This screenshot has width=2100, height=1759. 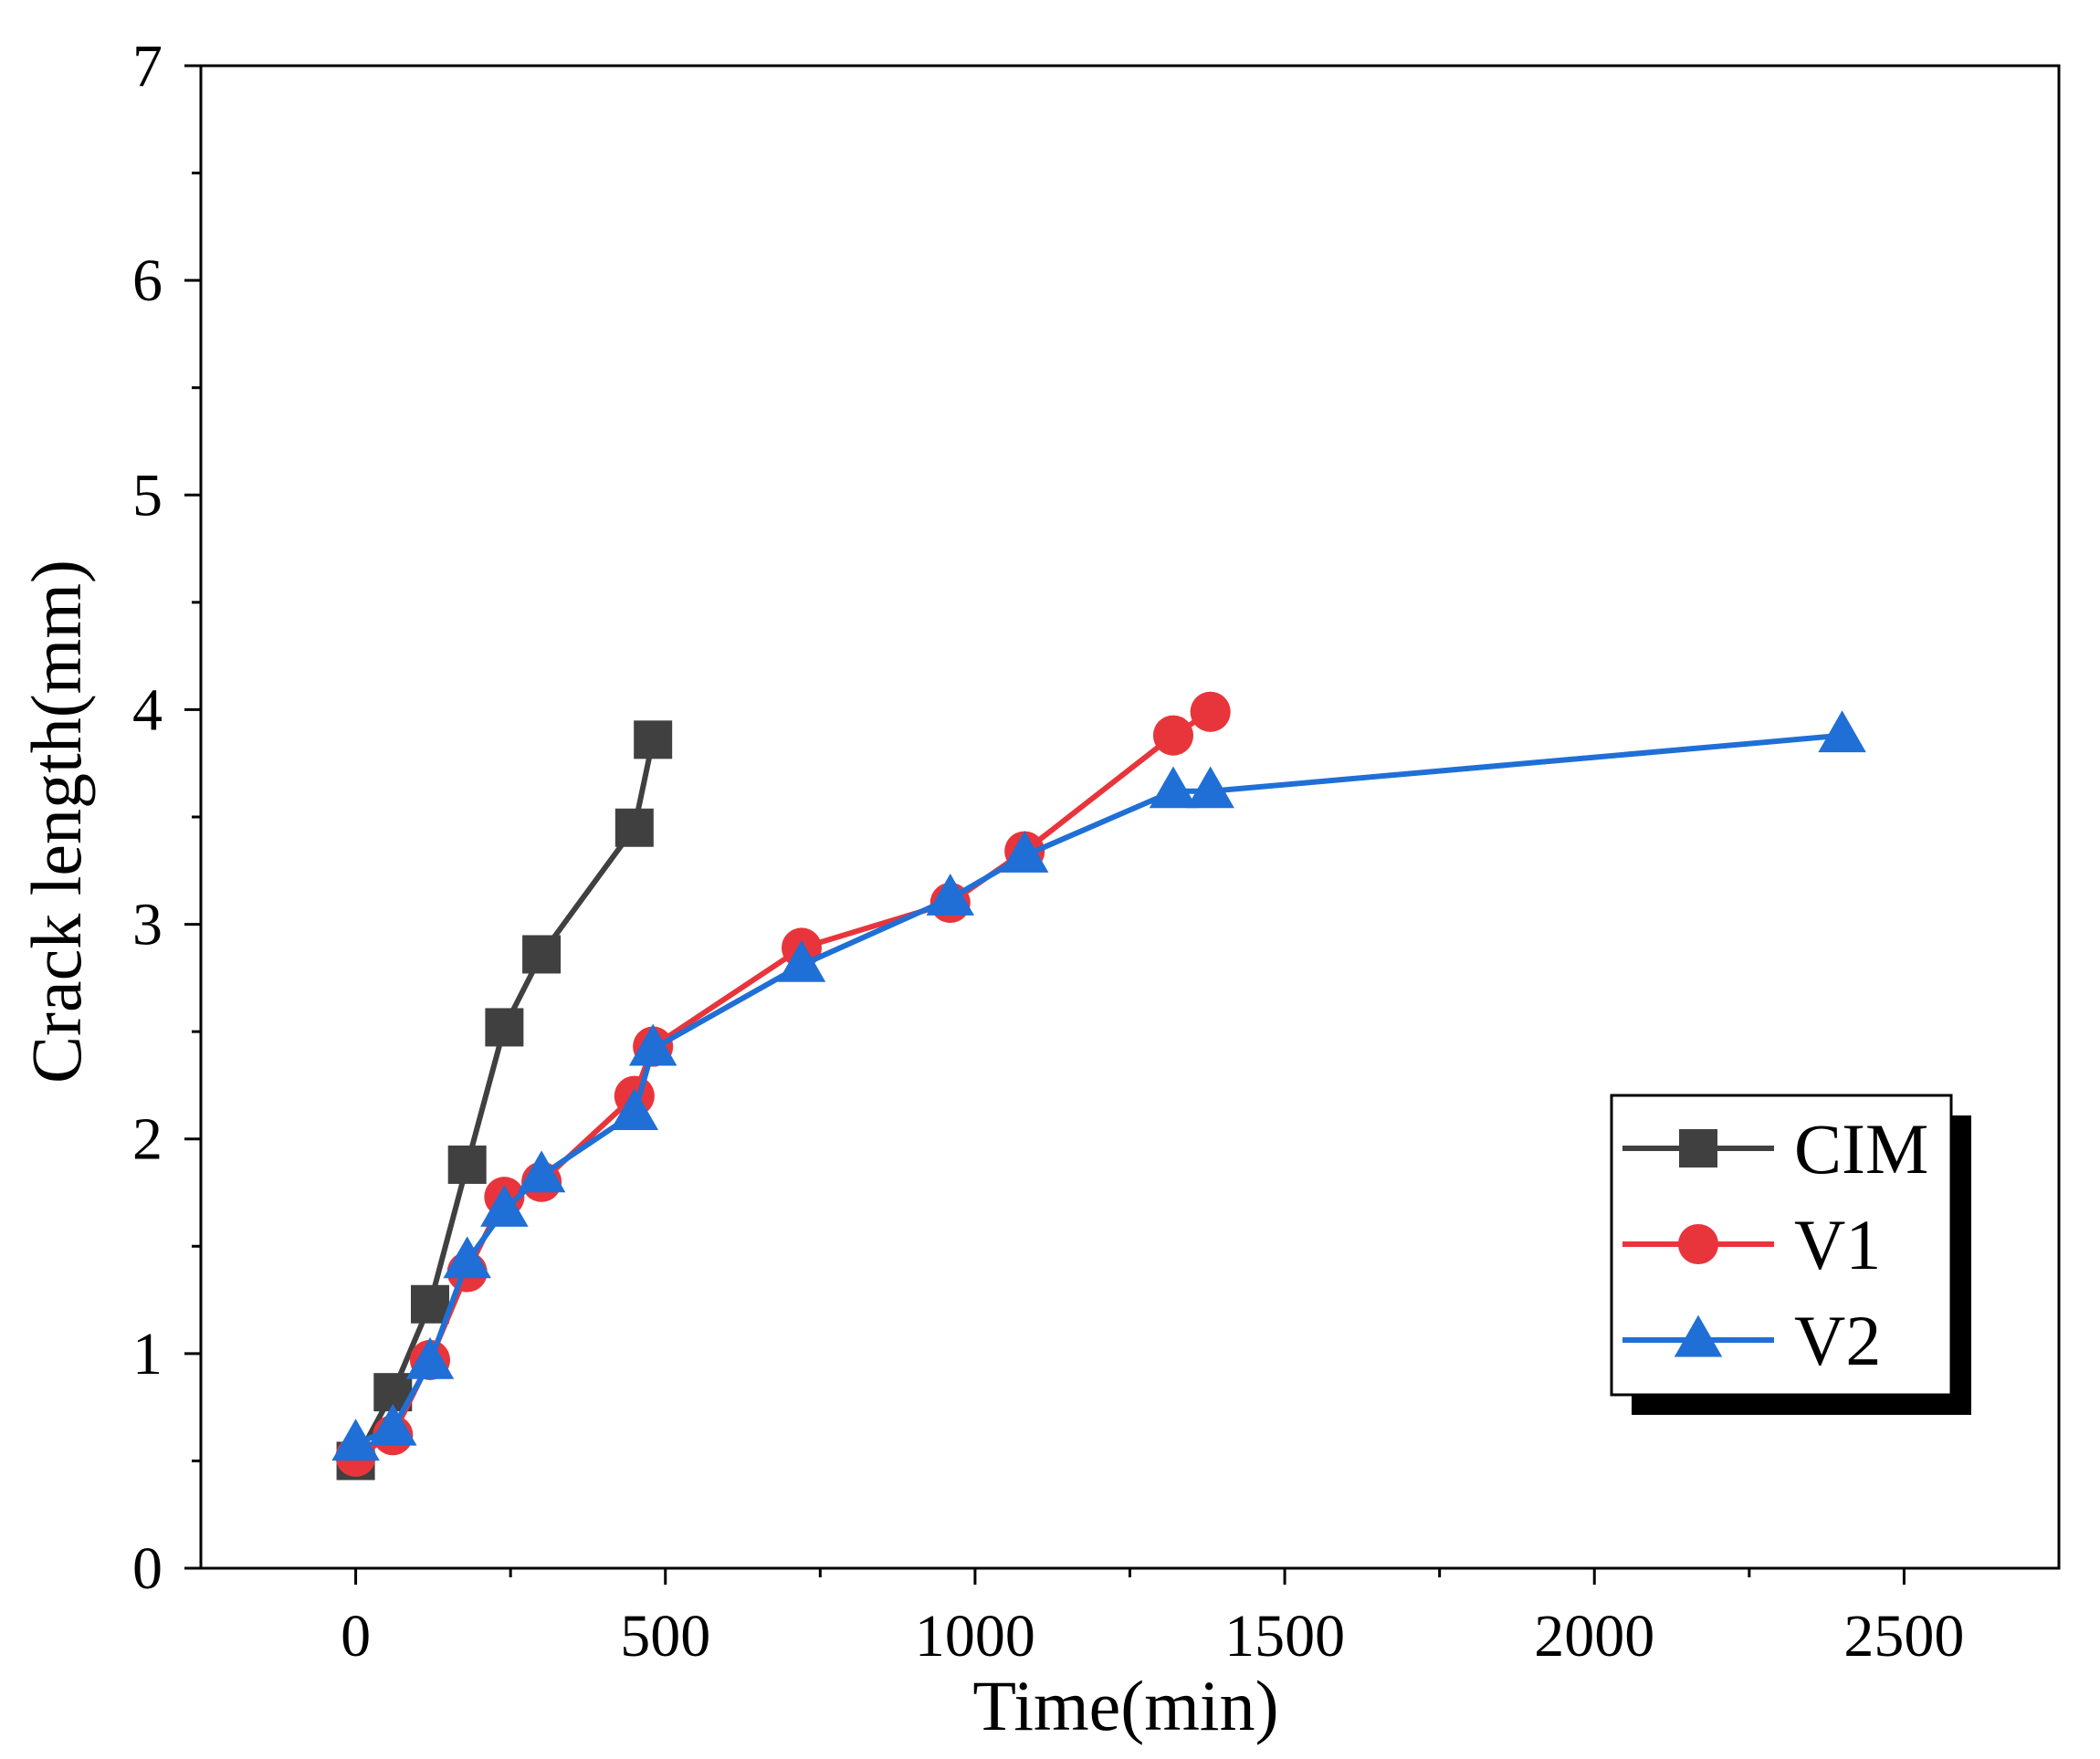 I want to click on y-tick-label: 7, so click(x=147, y=66).